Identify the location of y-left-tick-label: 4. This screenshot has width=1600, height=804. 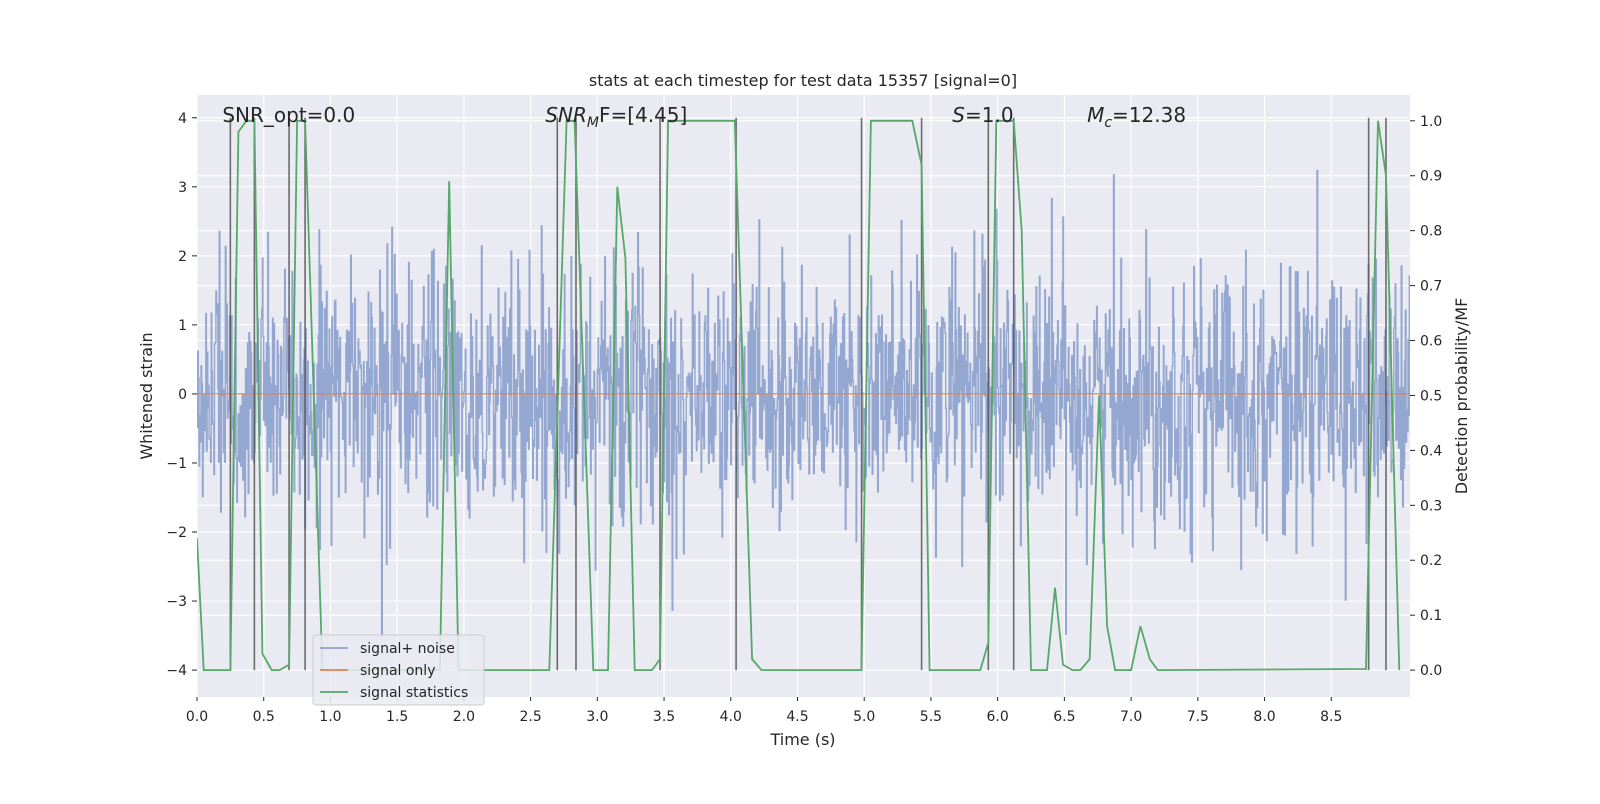
(182, 119).